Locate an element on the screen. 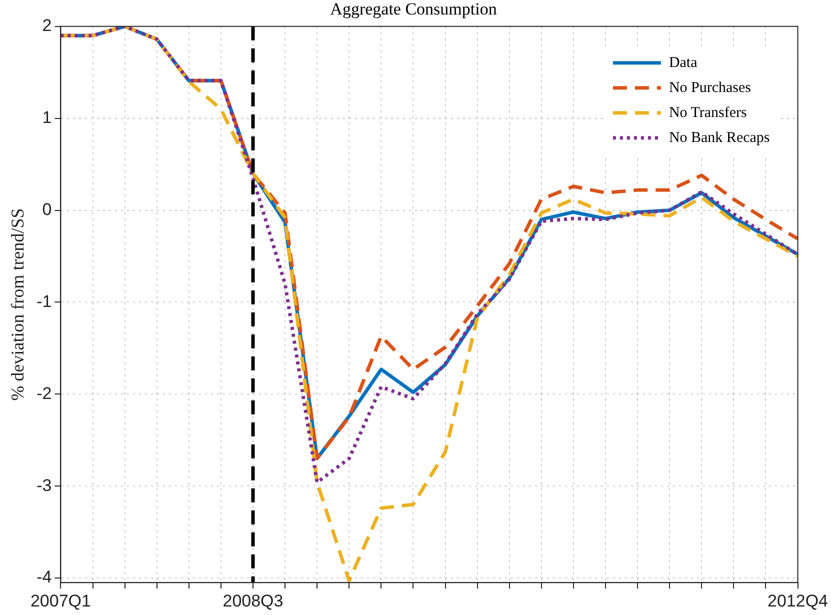 This screenshot has height=615, width=831. legend-label: No Transfers is located at coordinates (708, 112).